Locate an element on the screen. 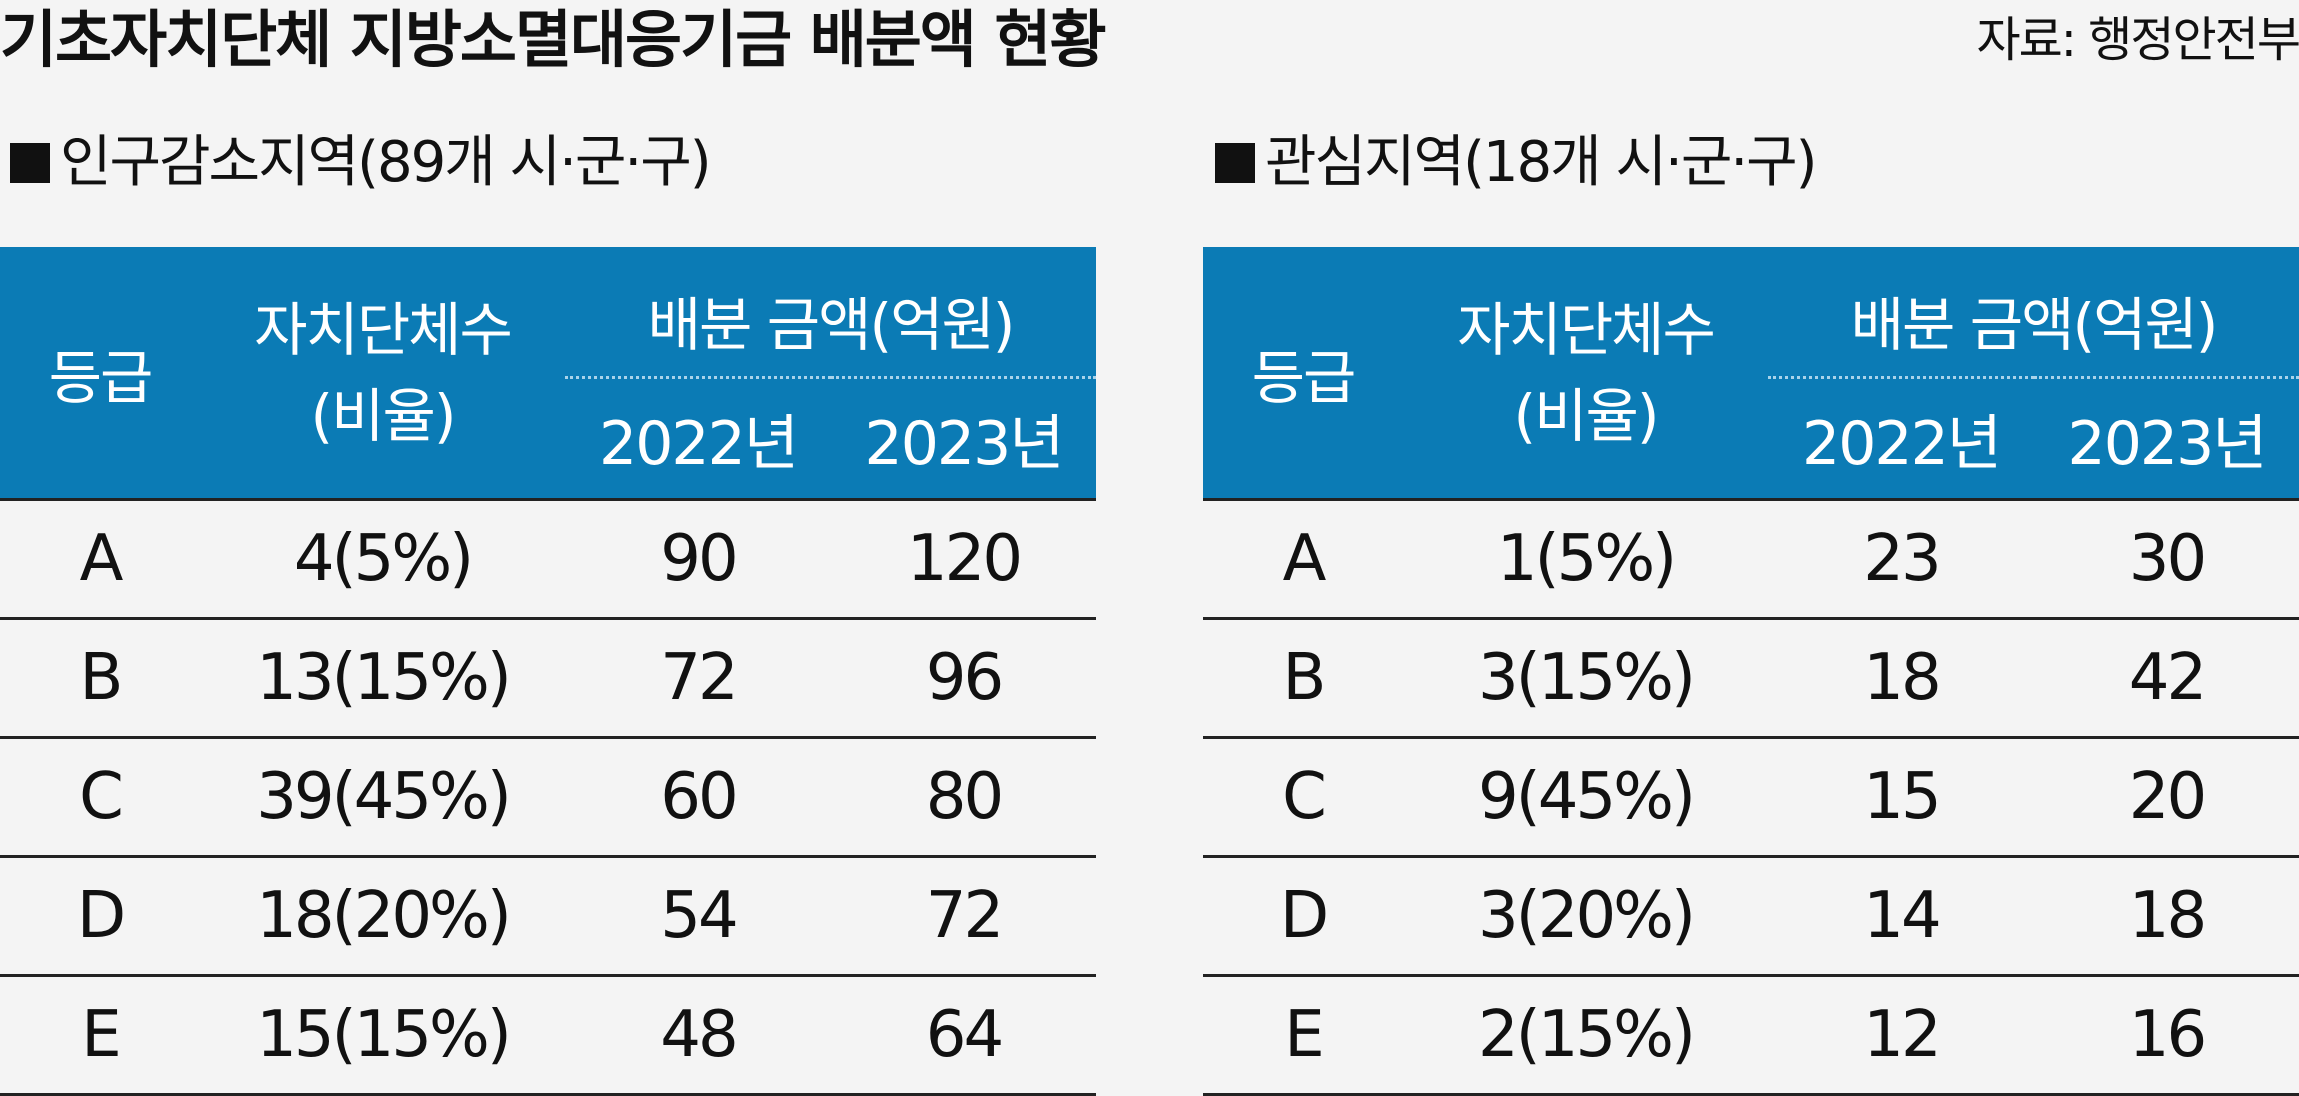  amount-2023-cell: 30 is located at coordinates (2166, 559).